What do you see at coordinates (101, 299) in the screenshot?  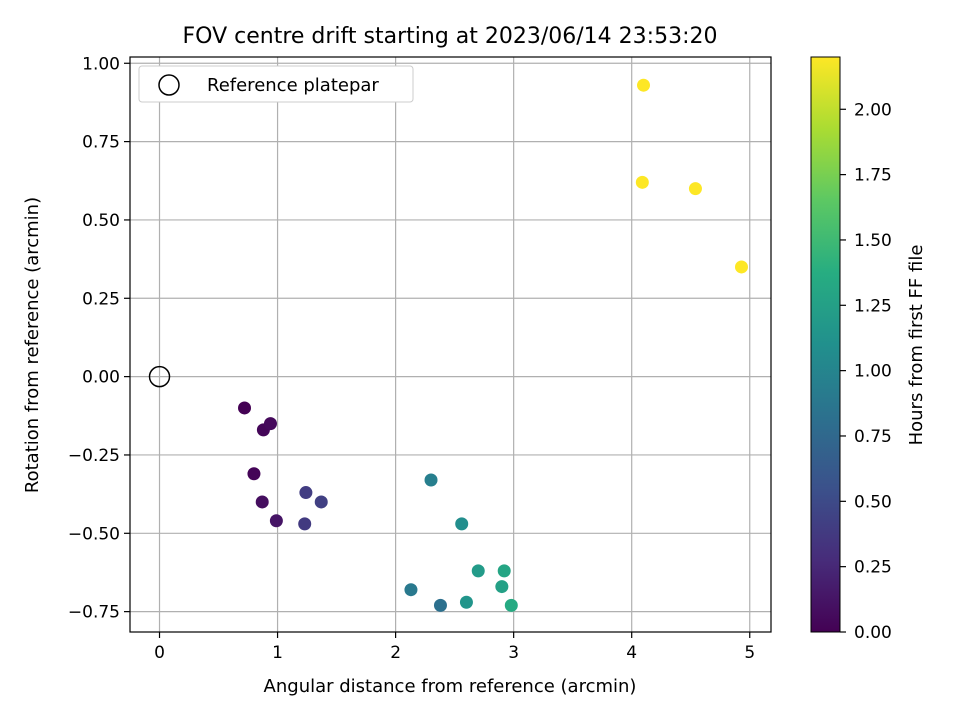 I see `y-tick-label: 0.25` at bounding box center [101, 299].